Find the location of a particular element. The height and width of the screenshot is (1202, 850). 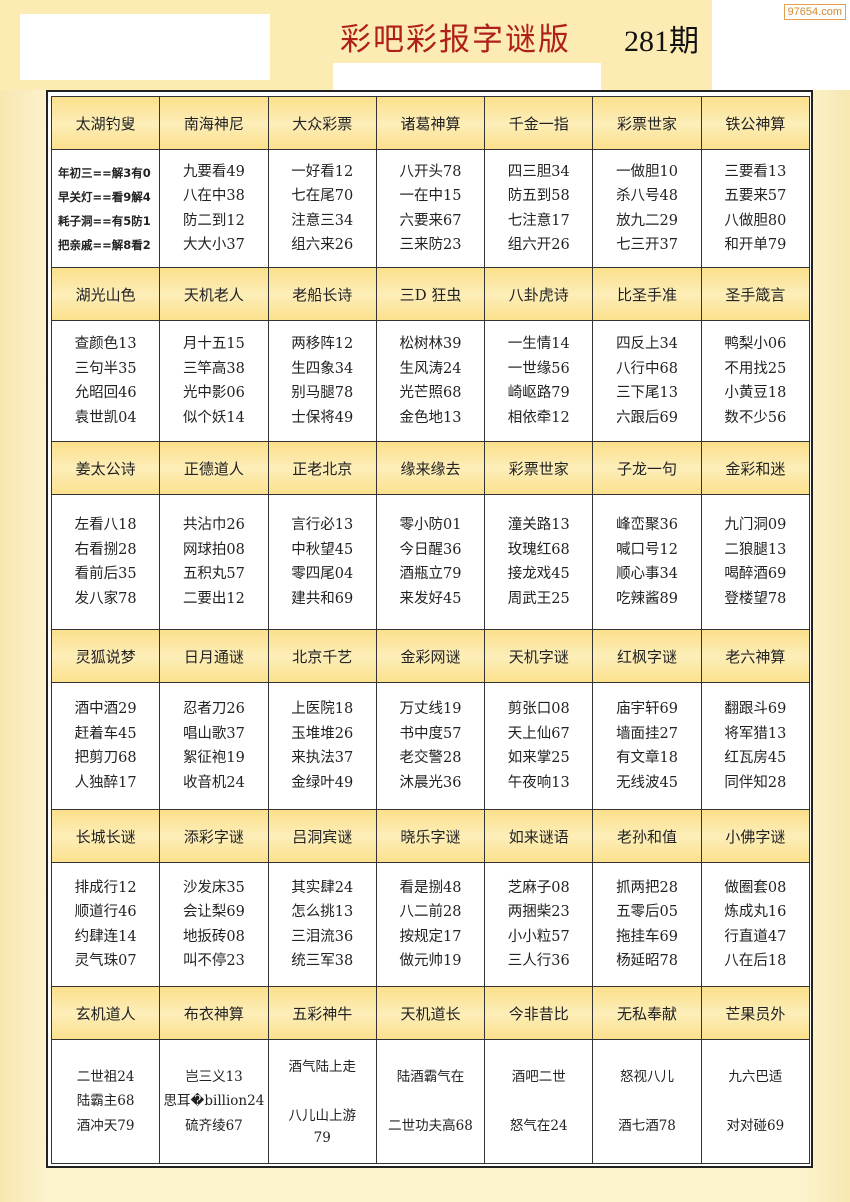

riddle-cell: 共沾巾26 网球拍08 五积丸57 二要出12 is located at coordinates (214, 562).